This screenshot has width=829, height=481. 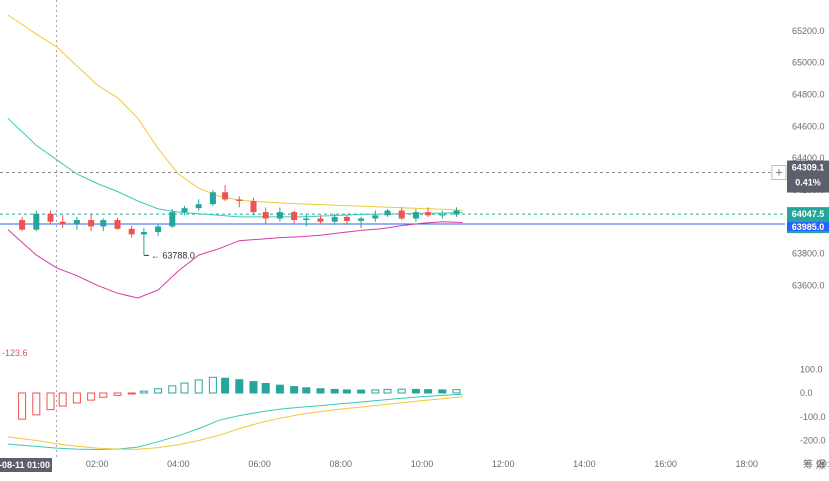 What do you see at coordinates (341, 464) in the screenshot?
I see `time-axis-tick-label: 08:00` at bounding box center [341, 464].